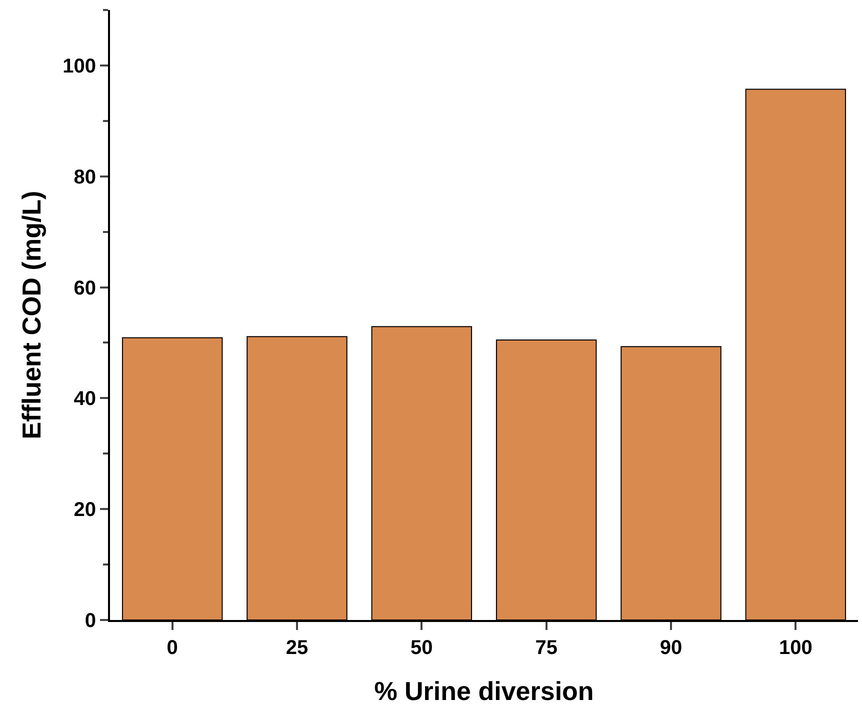 The image size is (862, 720). I want to click on x-tick-label: 75, so click(546, 648).